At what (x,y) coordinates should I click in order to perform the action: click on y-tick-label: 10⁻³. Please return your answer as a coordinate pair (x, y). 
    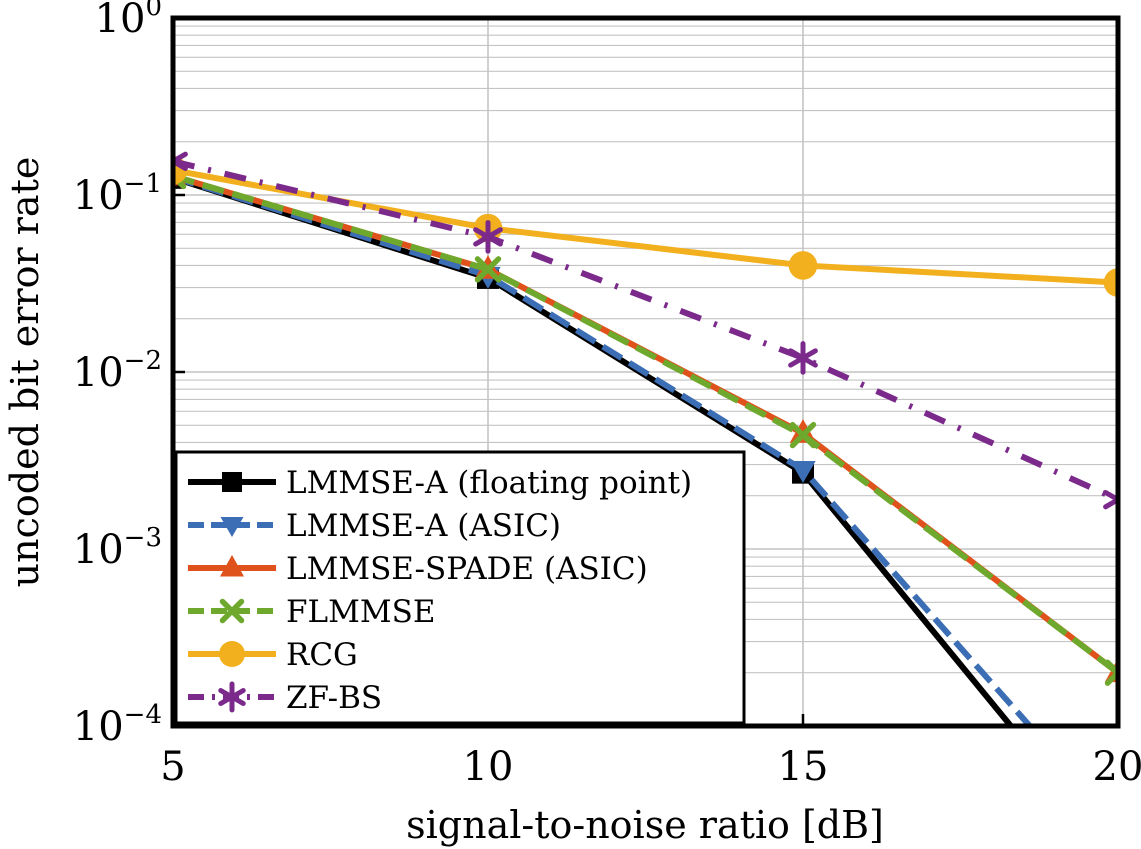
    Looking at the image, I should click on (117, 548).